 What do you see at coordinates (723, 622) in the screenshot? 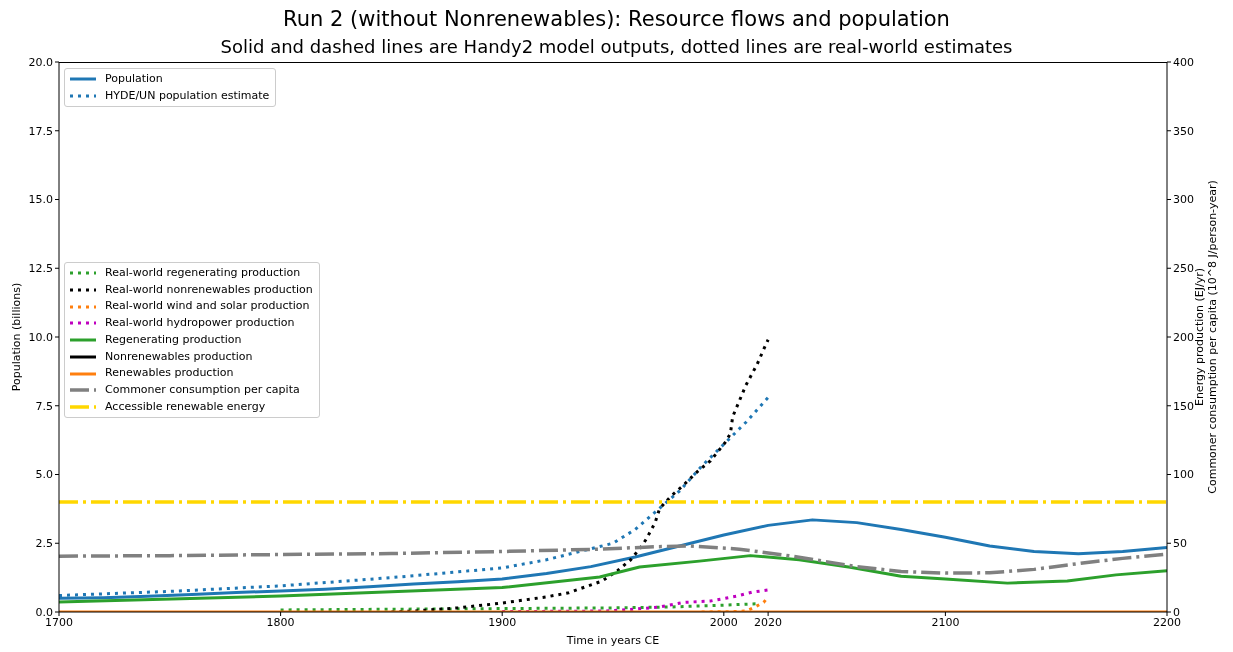
I see `x-tick-label: 2000` at bounding box center [723, 622].